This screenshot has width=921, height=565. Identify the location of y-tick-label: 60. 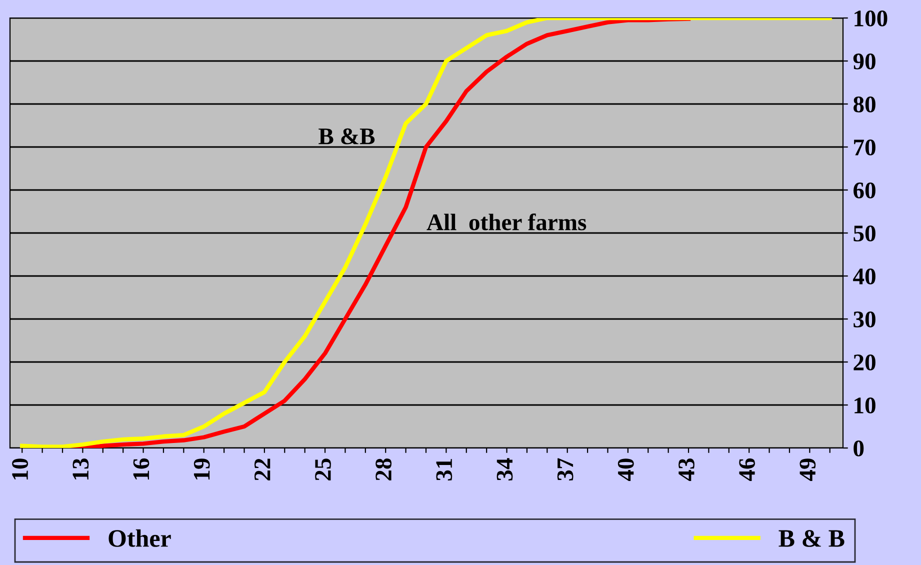
(865, 190).